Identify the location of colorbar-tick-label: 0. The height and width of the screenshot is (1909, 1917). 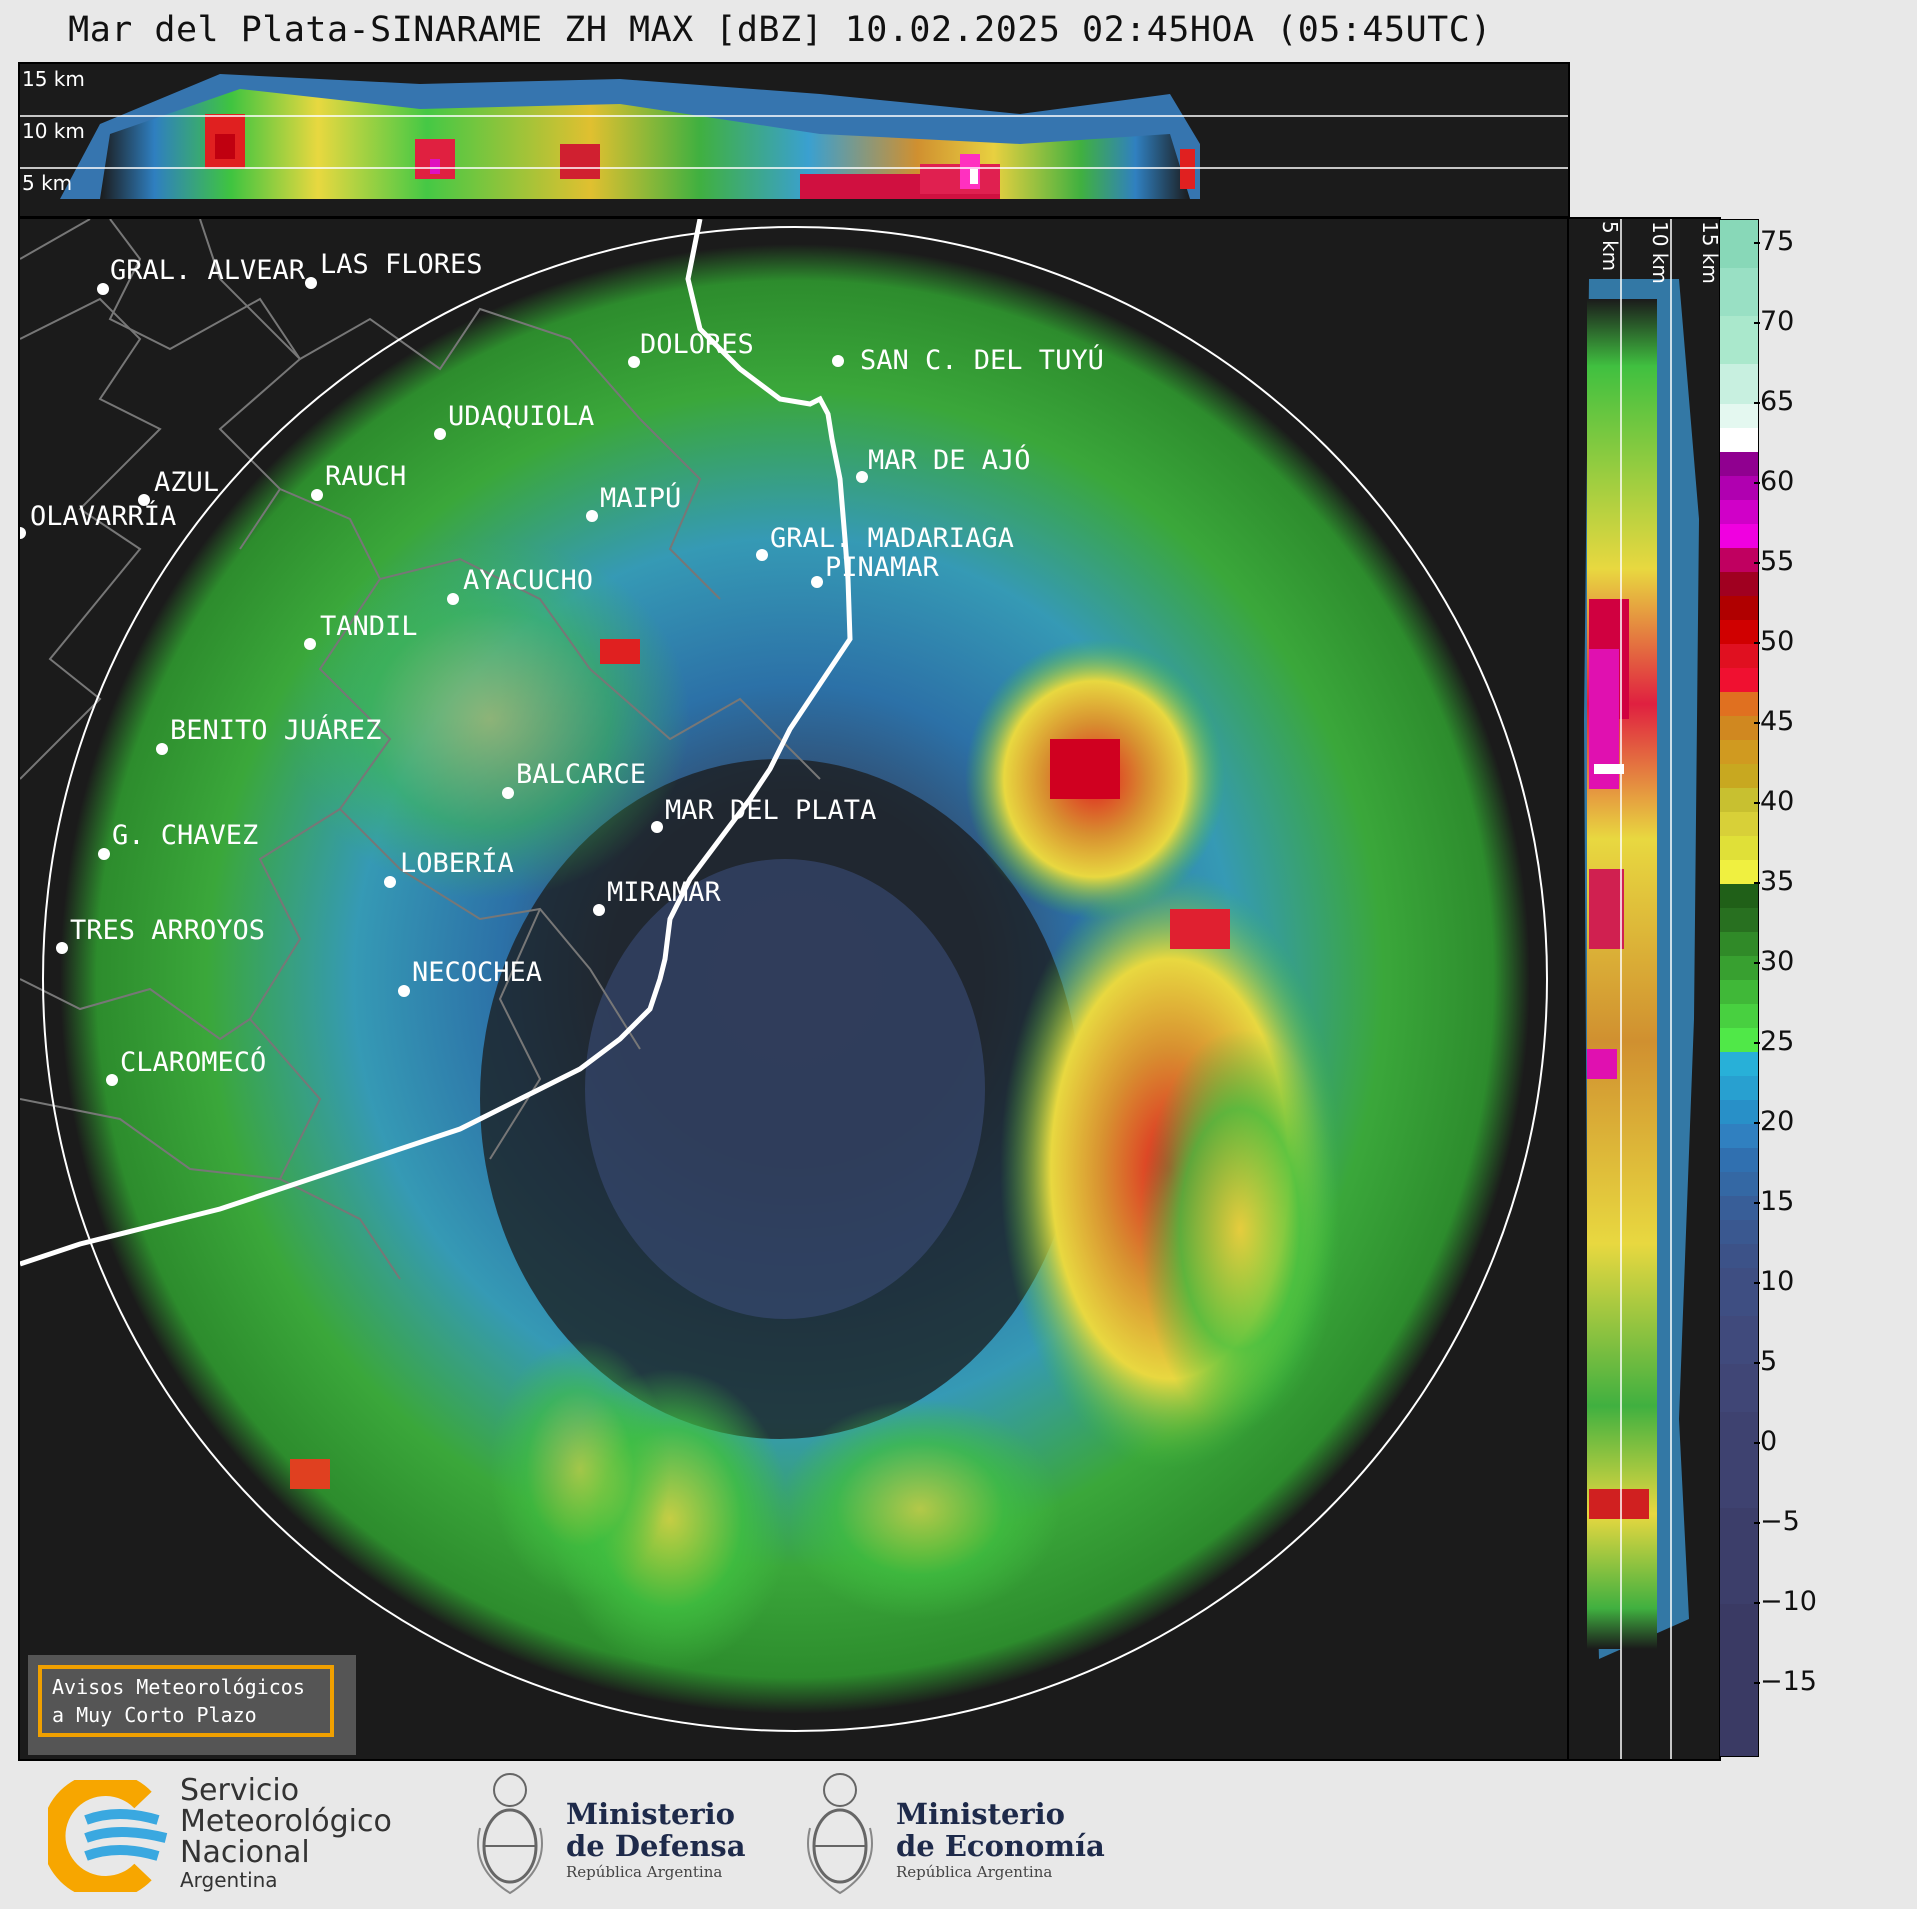
(1765, 1441).